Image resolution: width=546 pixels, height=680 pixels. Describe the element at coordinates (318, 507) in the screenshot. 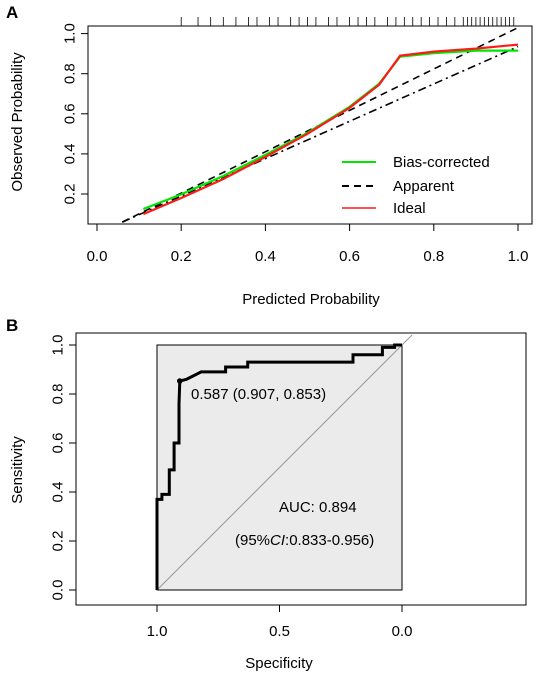

I see `roc-auc-label: AUC: 0.894` at that location.